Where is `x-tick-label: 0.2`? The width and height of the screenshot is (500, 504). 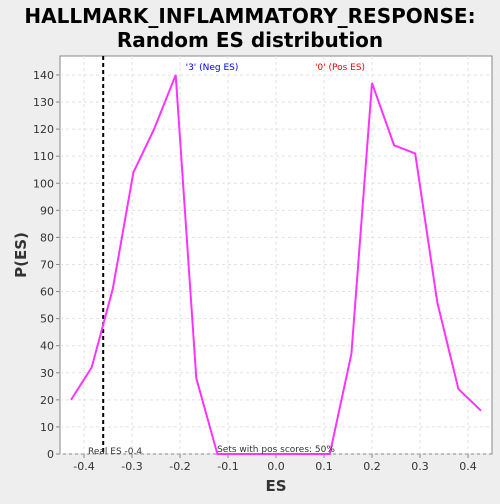 x-tick-label: 0.2 is located at coordinates (372, 466).